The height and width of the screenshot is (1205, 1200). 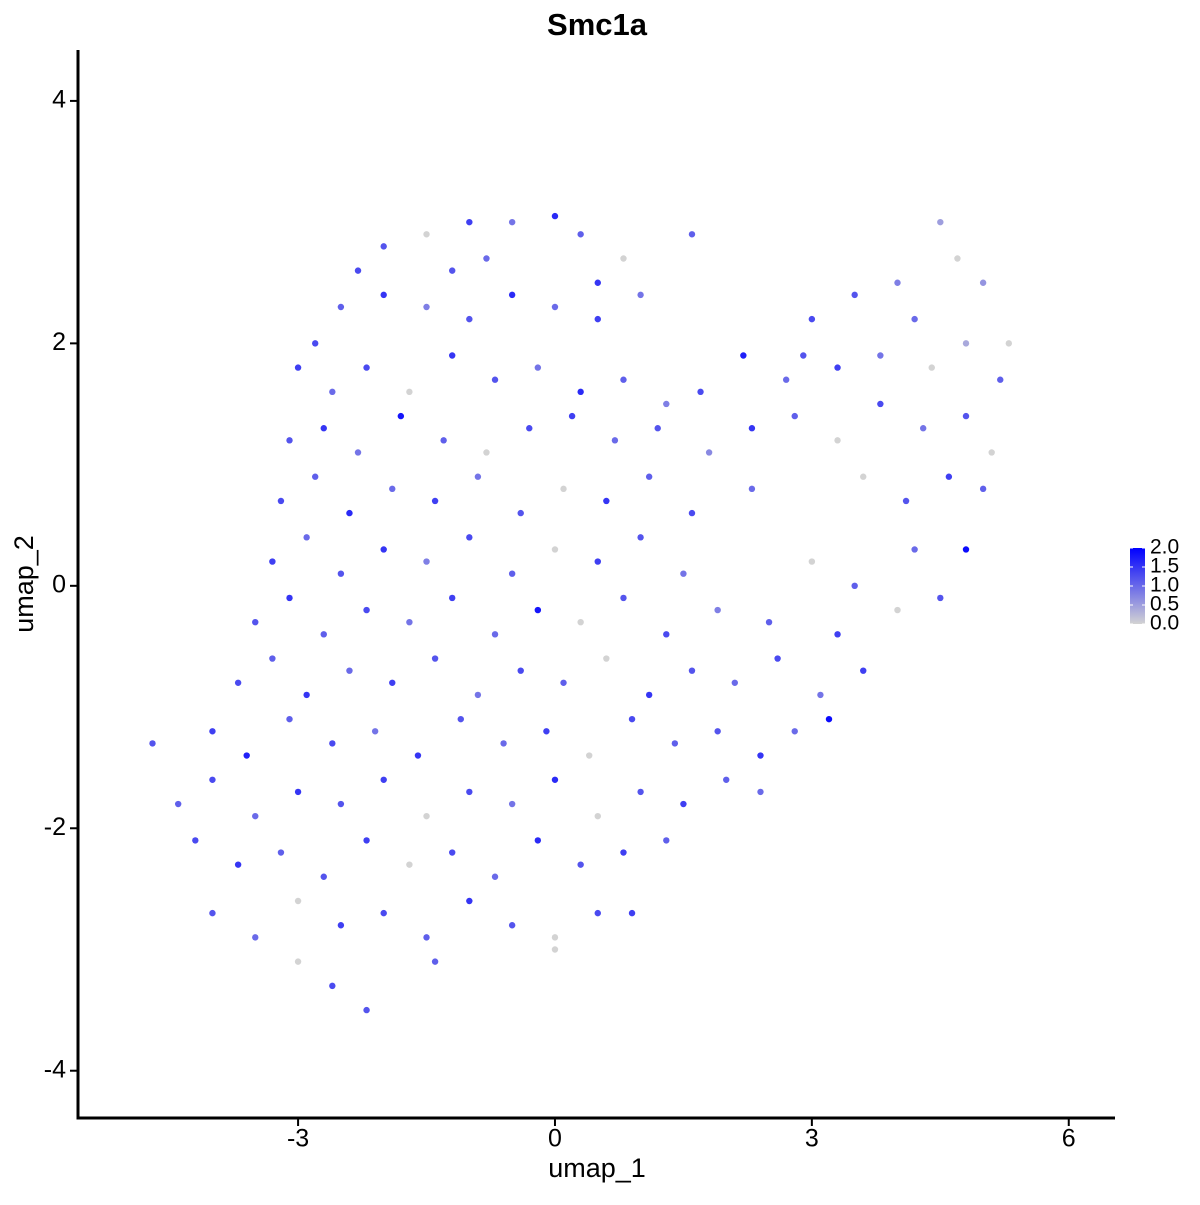 What do you see at coordinates (1164, 623) in the screenshot?
I see `colorbar-label: 0.0` at bounding box center [1164, 623].